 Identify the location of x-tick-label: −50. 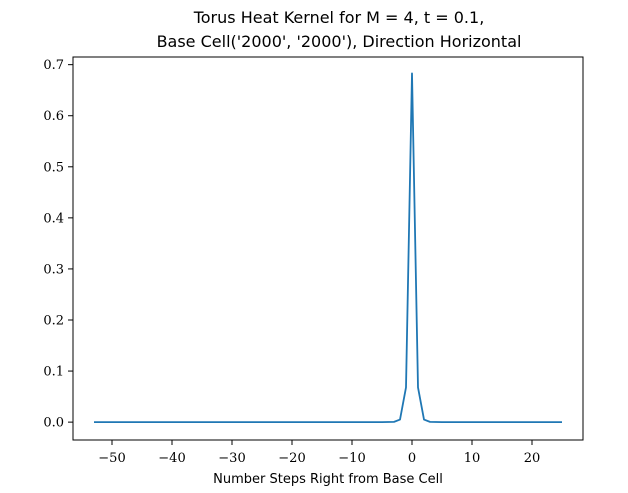
(111, 458).